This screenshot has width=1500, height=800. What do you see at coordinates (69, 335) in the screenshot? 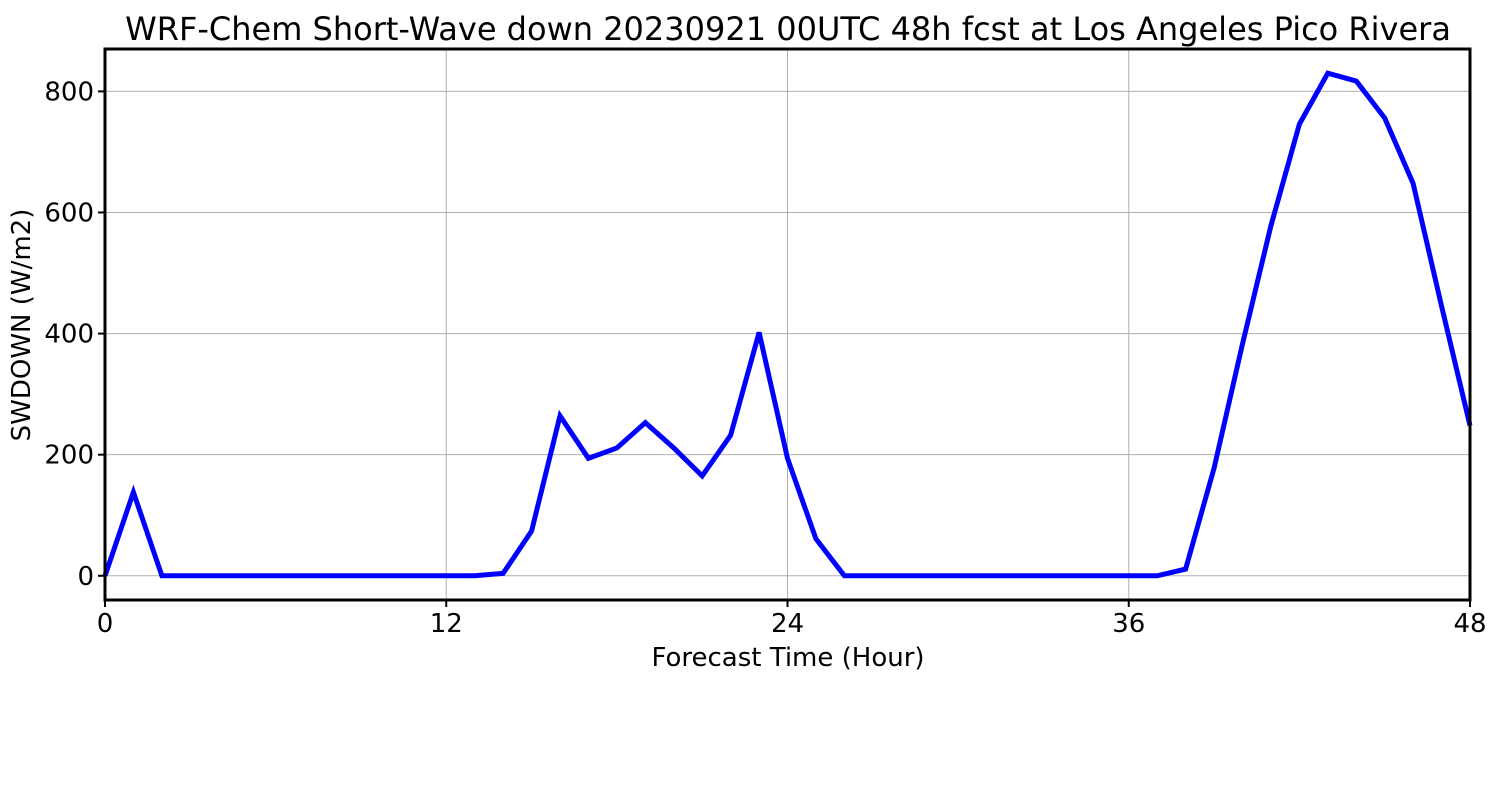
I see `y-tick-label: 400` at bounding box center [69, 335].